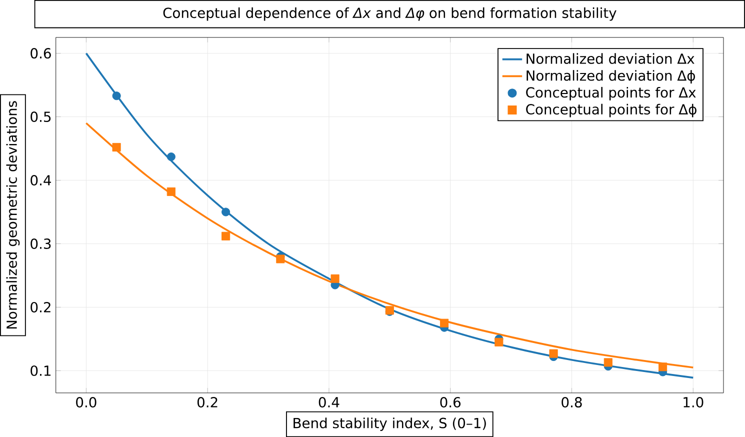 This screenshot has height=437, width=745. I want to click on x-axis-title: Bend stability index, S (0–1), so click(390, 424).